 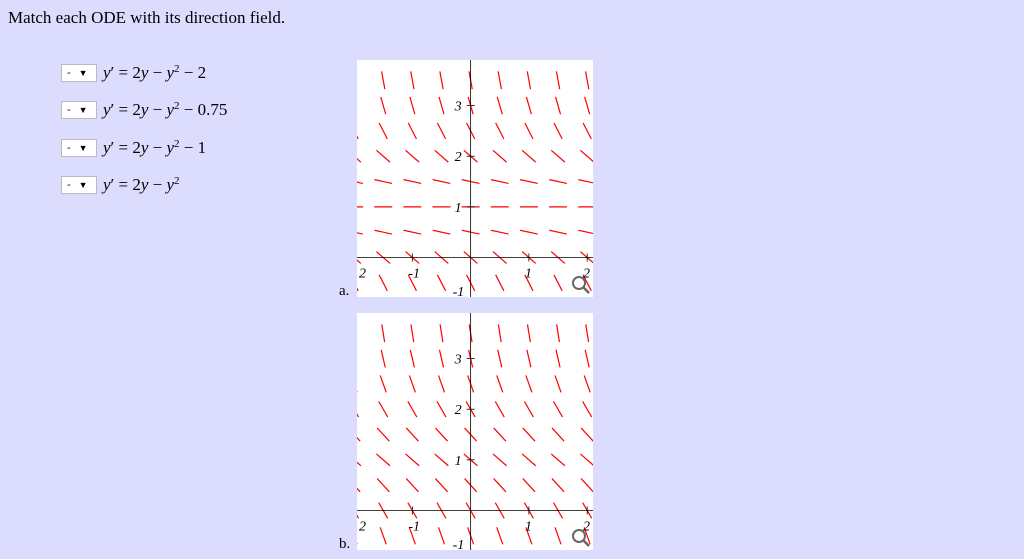 I want to click on field-label-a: a., so click(x=344, y=291).